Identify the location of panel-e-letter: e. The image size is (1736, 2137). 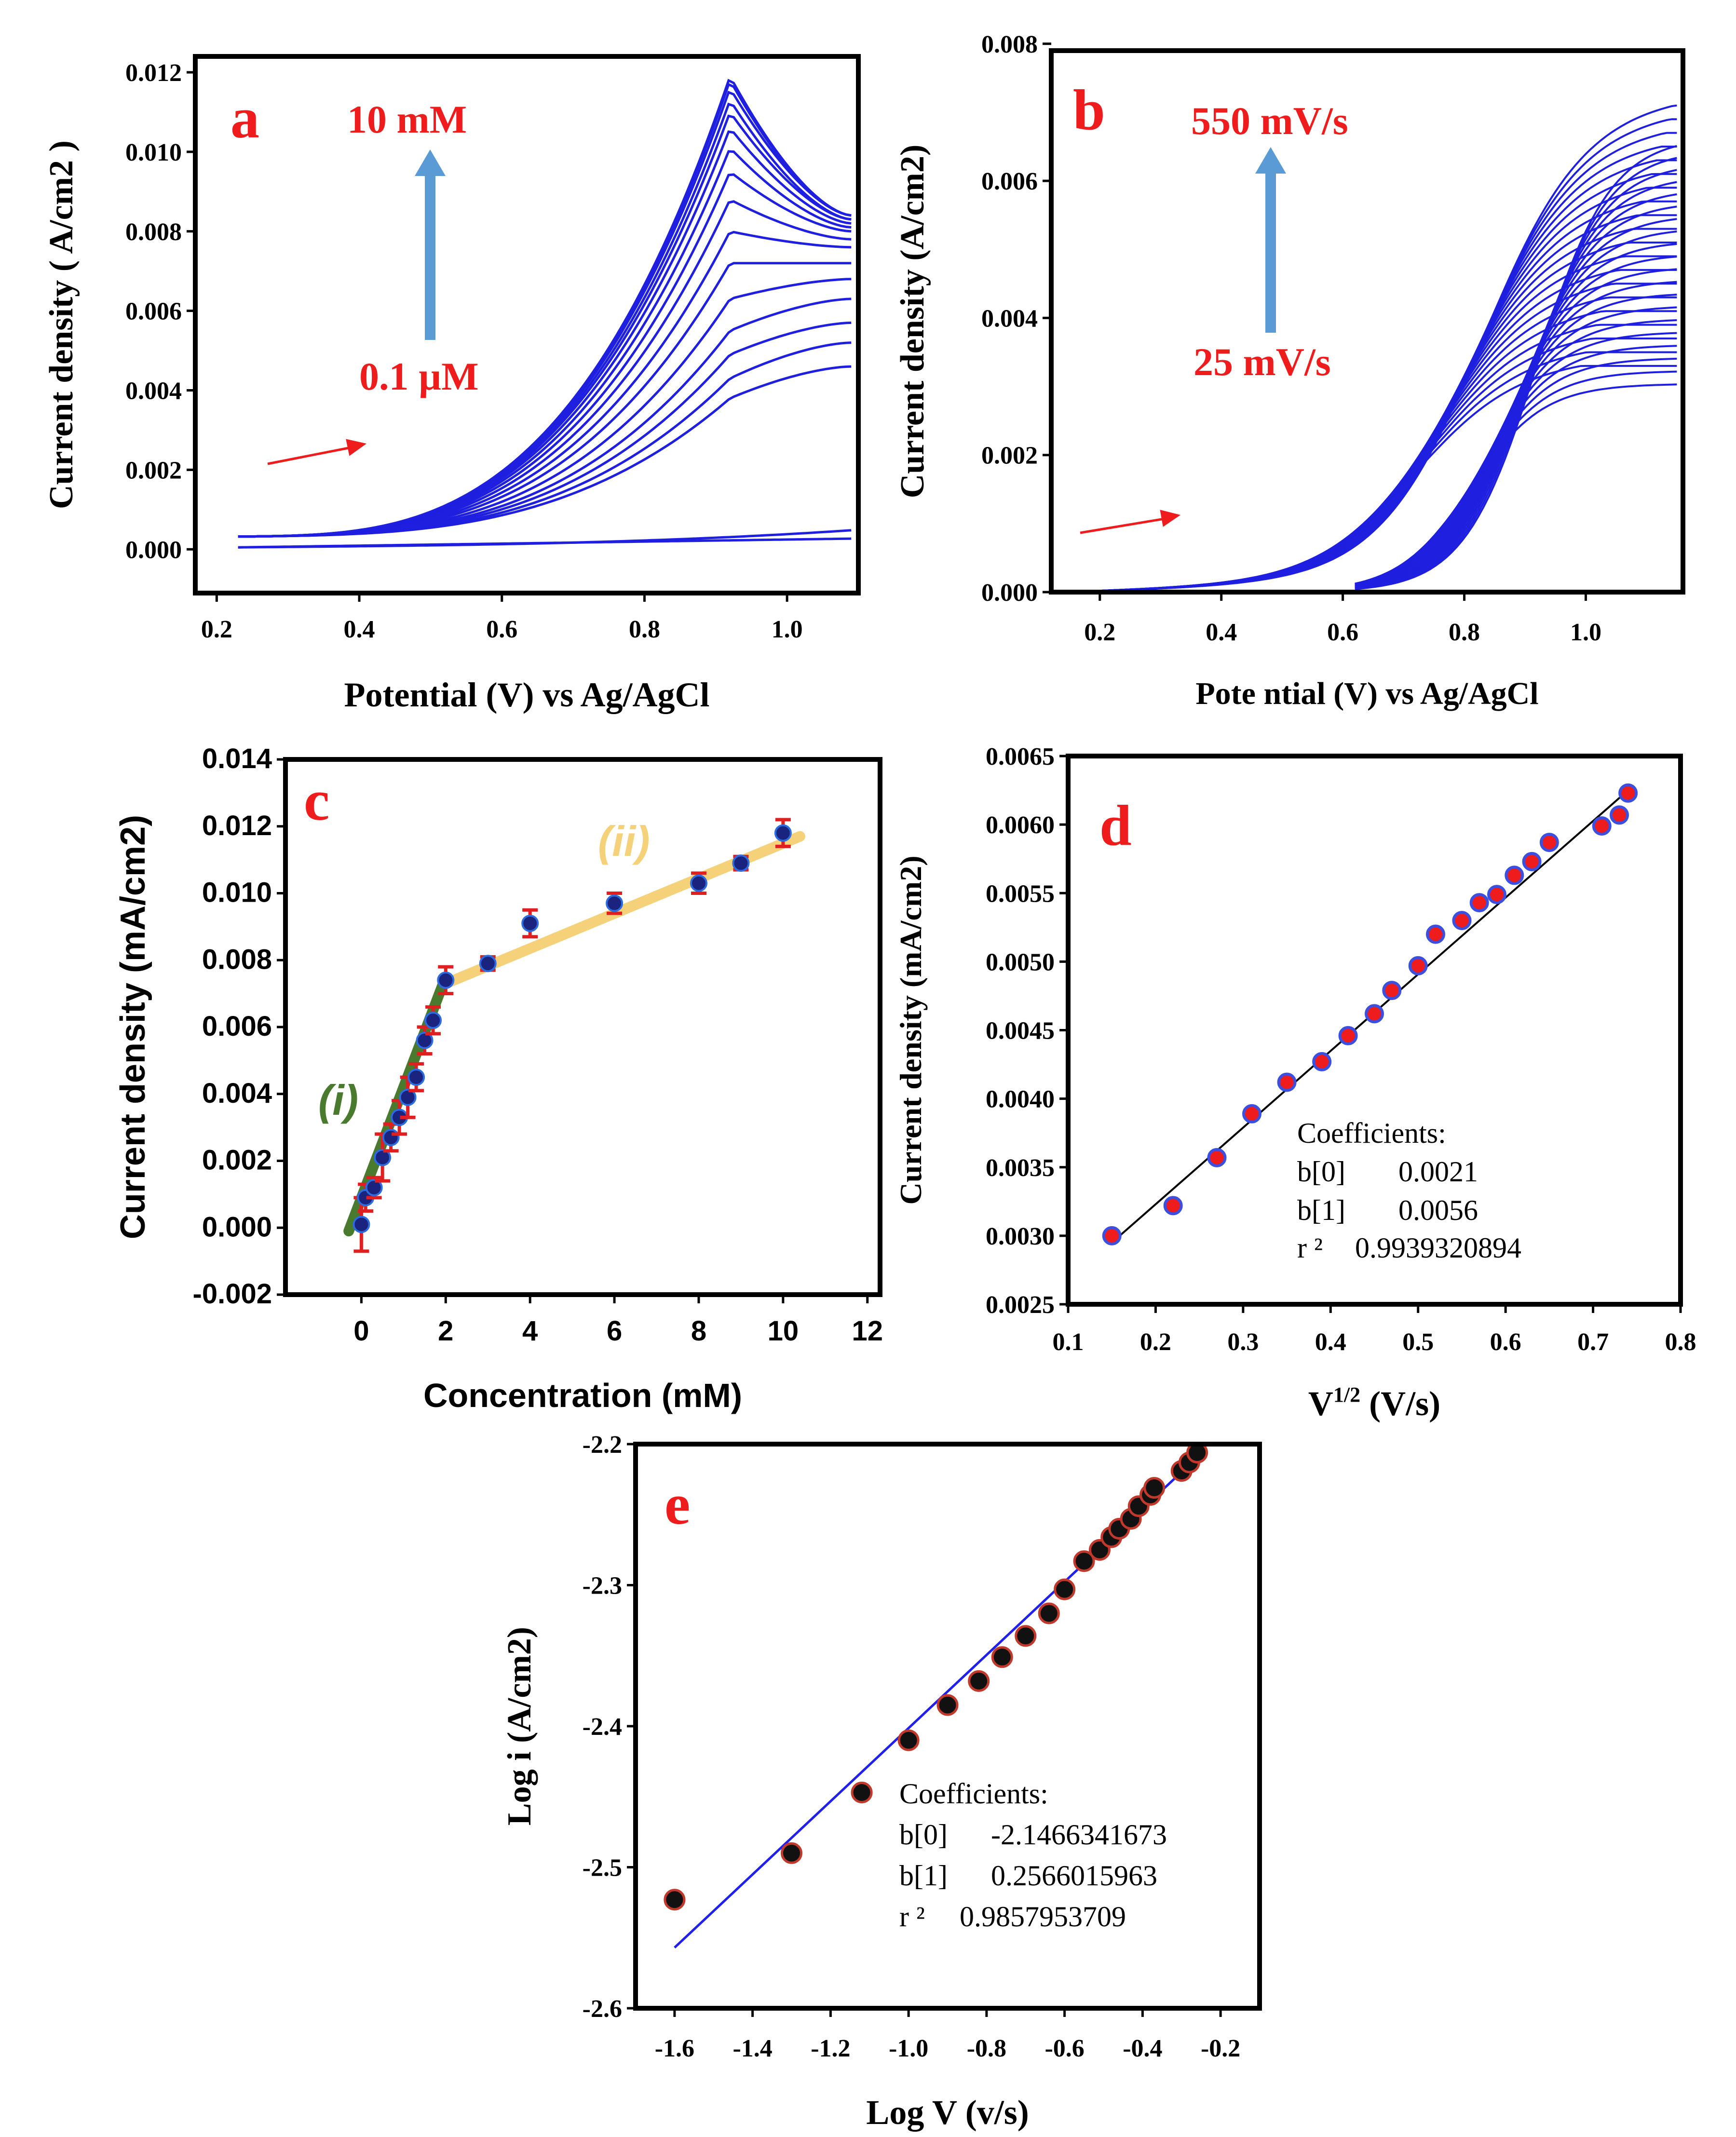
(678, 1504).